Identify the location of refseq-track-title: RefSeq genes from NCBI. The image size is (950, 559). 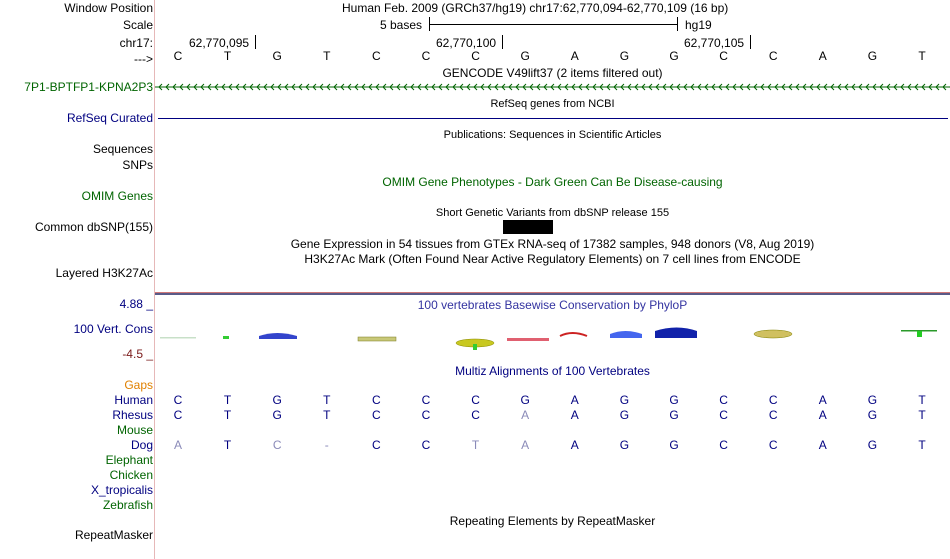
(552, 104).